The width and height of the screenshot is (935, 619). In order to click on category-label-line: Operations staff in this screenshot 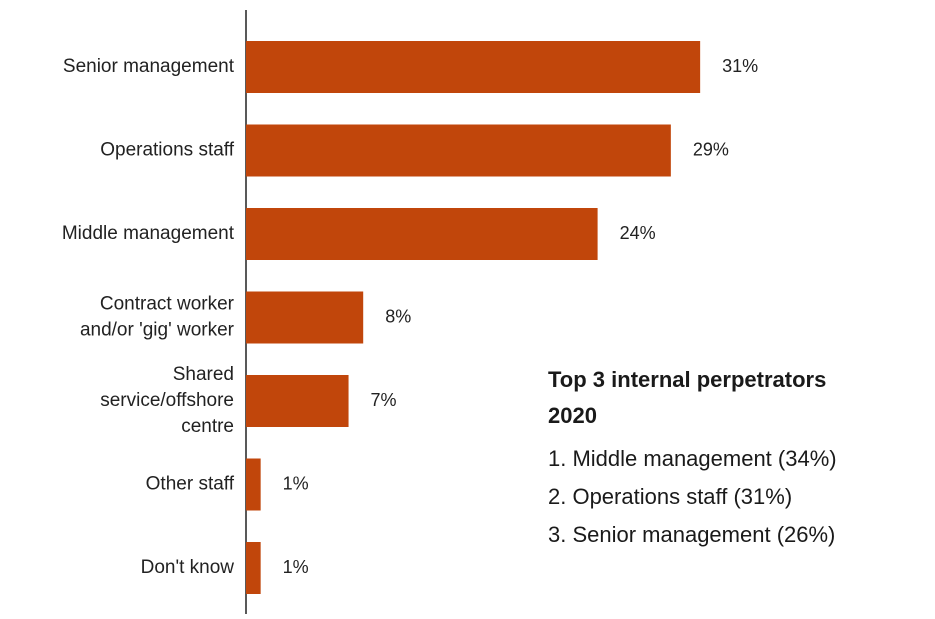, I will do `click(167, 150)`.